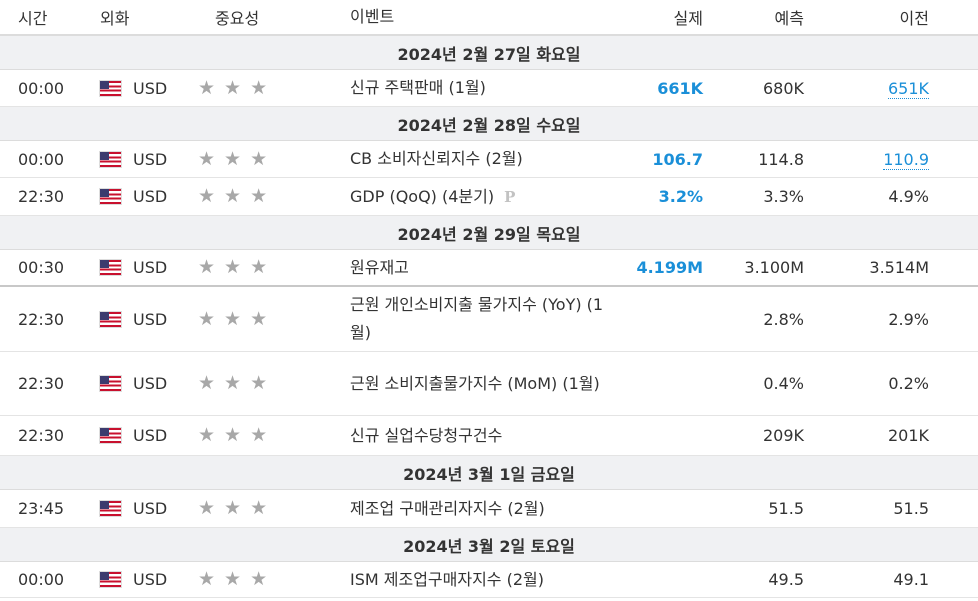  What do you see at coordinates (489, 473) in the screenshot?
I see `date-row: 2024년 3월 1일 금요일` at bounding box center [489, 473].